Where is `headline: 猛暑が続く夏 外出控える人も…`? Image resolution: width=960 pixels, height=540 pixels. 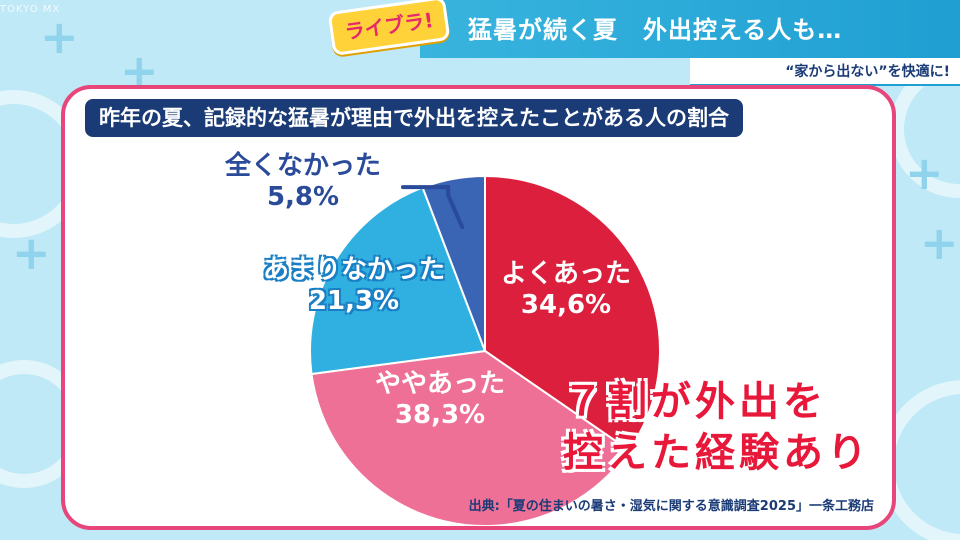 headline: 猛暑が続く夏 外出控える人も… is located at coordinates (655, 30).